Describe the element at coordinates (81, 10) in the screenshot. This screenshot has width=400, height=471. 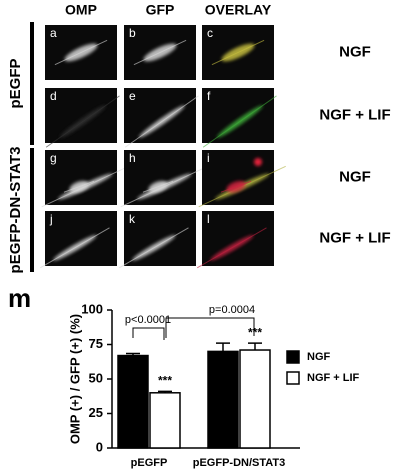
I see `column-header: OMP` at that location.